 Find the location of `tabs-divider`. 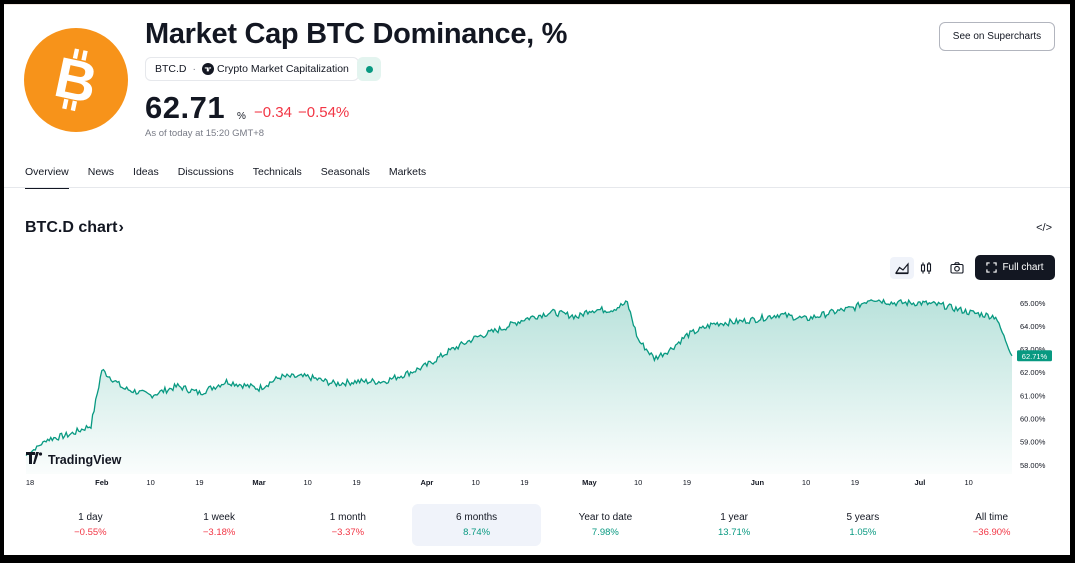

tabs-divider is located at coordinates (537, 187).